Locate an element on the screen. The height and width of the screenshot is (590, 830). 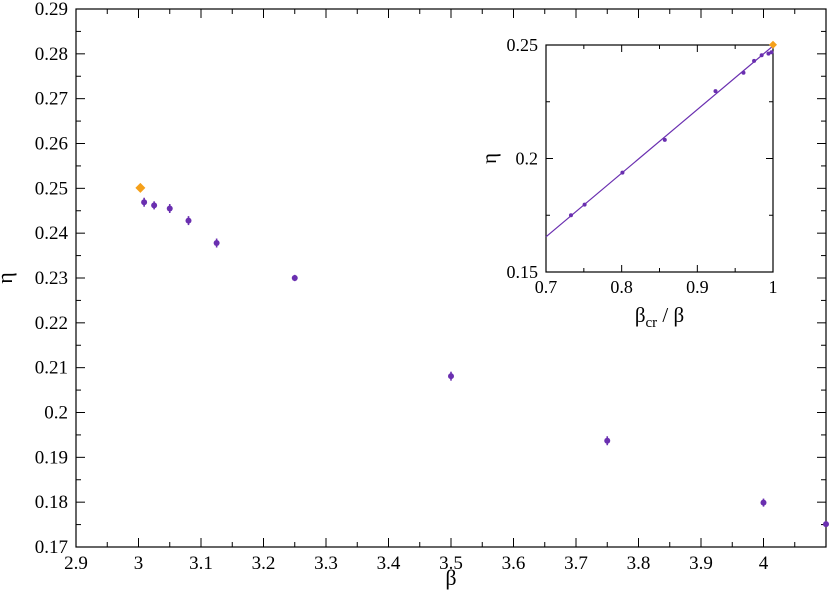
inset-x-axis-label-rest: / β is located at coordinates (670, 315).